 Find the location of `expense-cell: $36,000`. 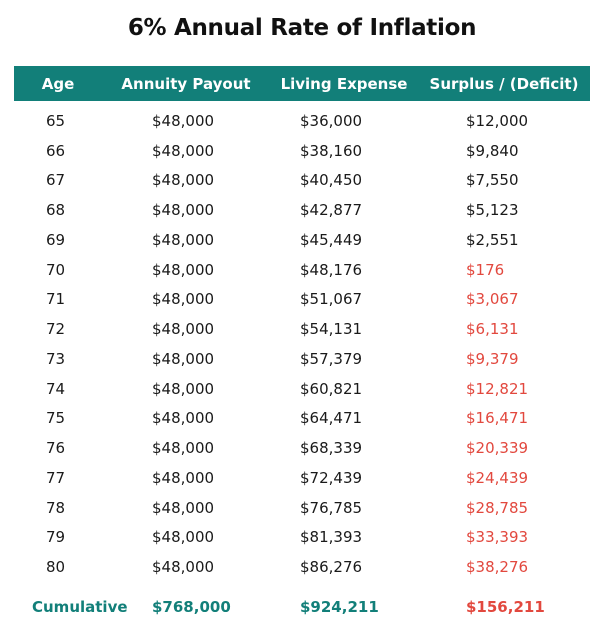

expense-cell: $36,000 is located at coordinates (331, 120).